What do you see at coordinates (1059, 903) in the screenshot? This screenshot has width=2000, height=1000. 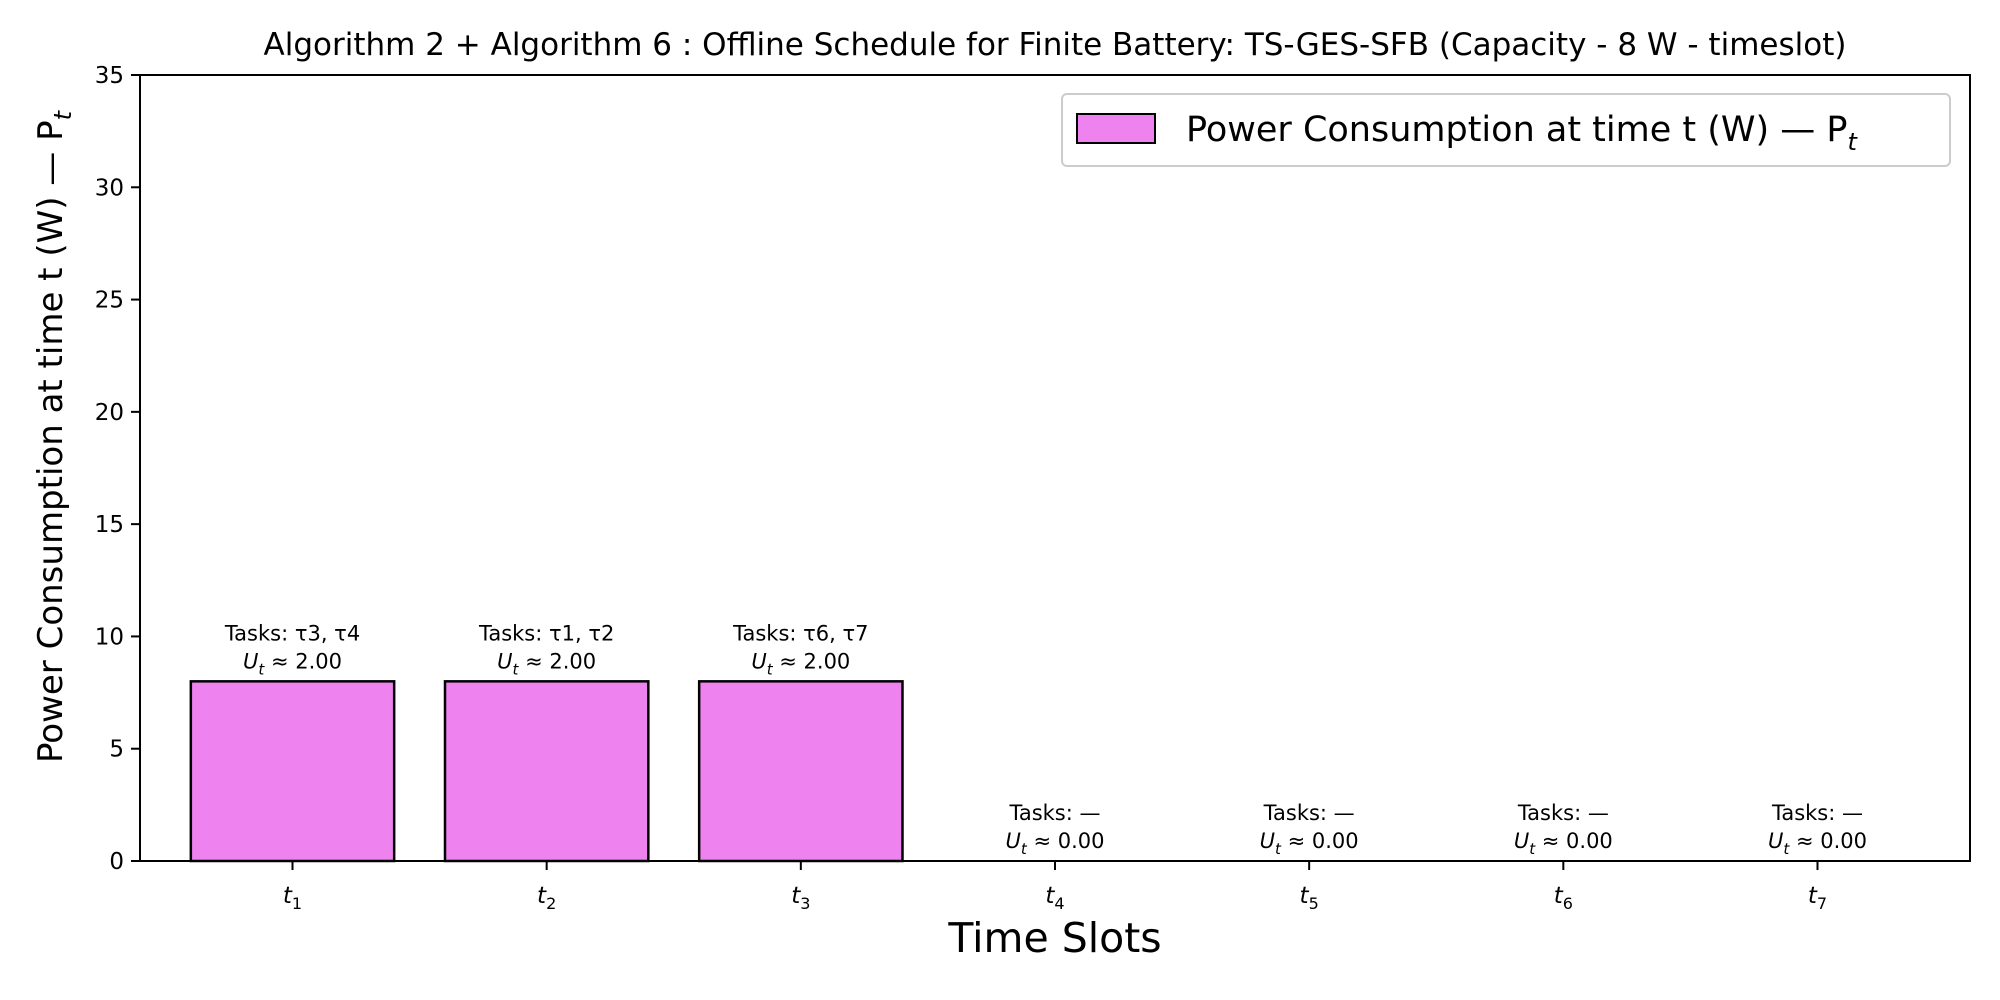 I see `x-tick-subscript: 4` at bounding box center [1059, 903].